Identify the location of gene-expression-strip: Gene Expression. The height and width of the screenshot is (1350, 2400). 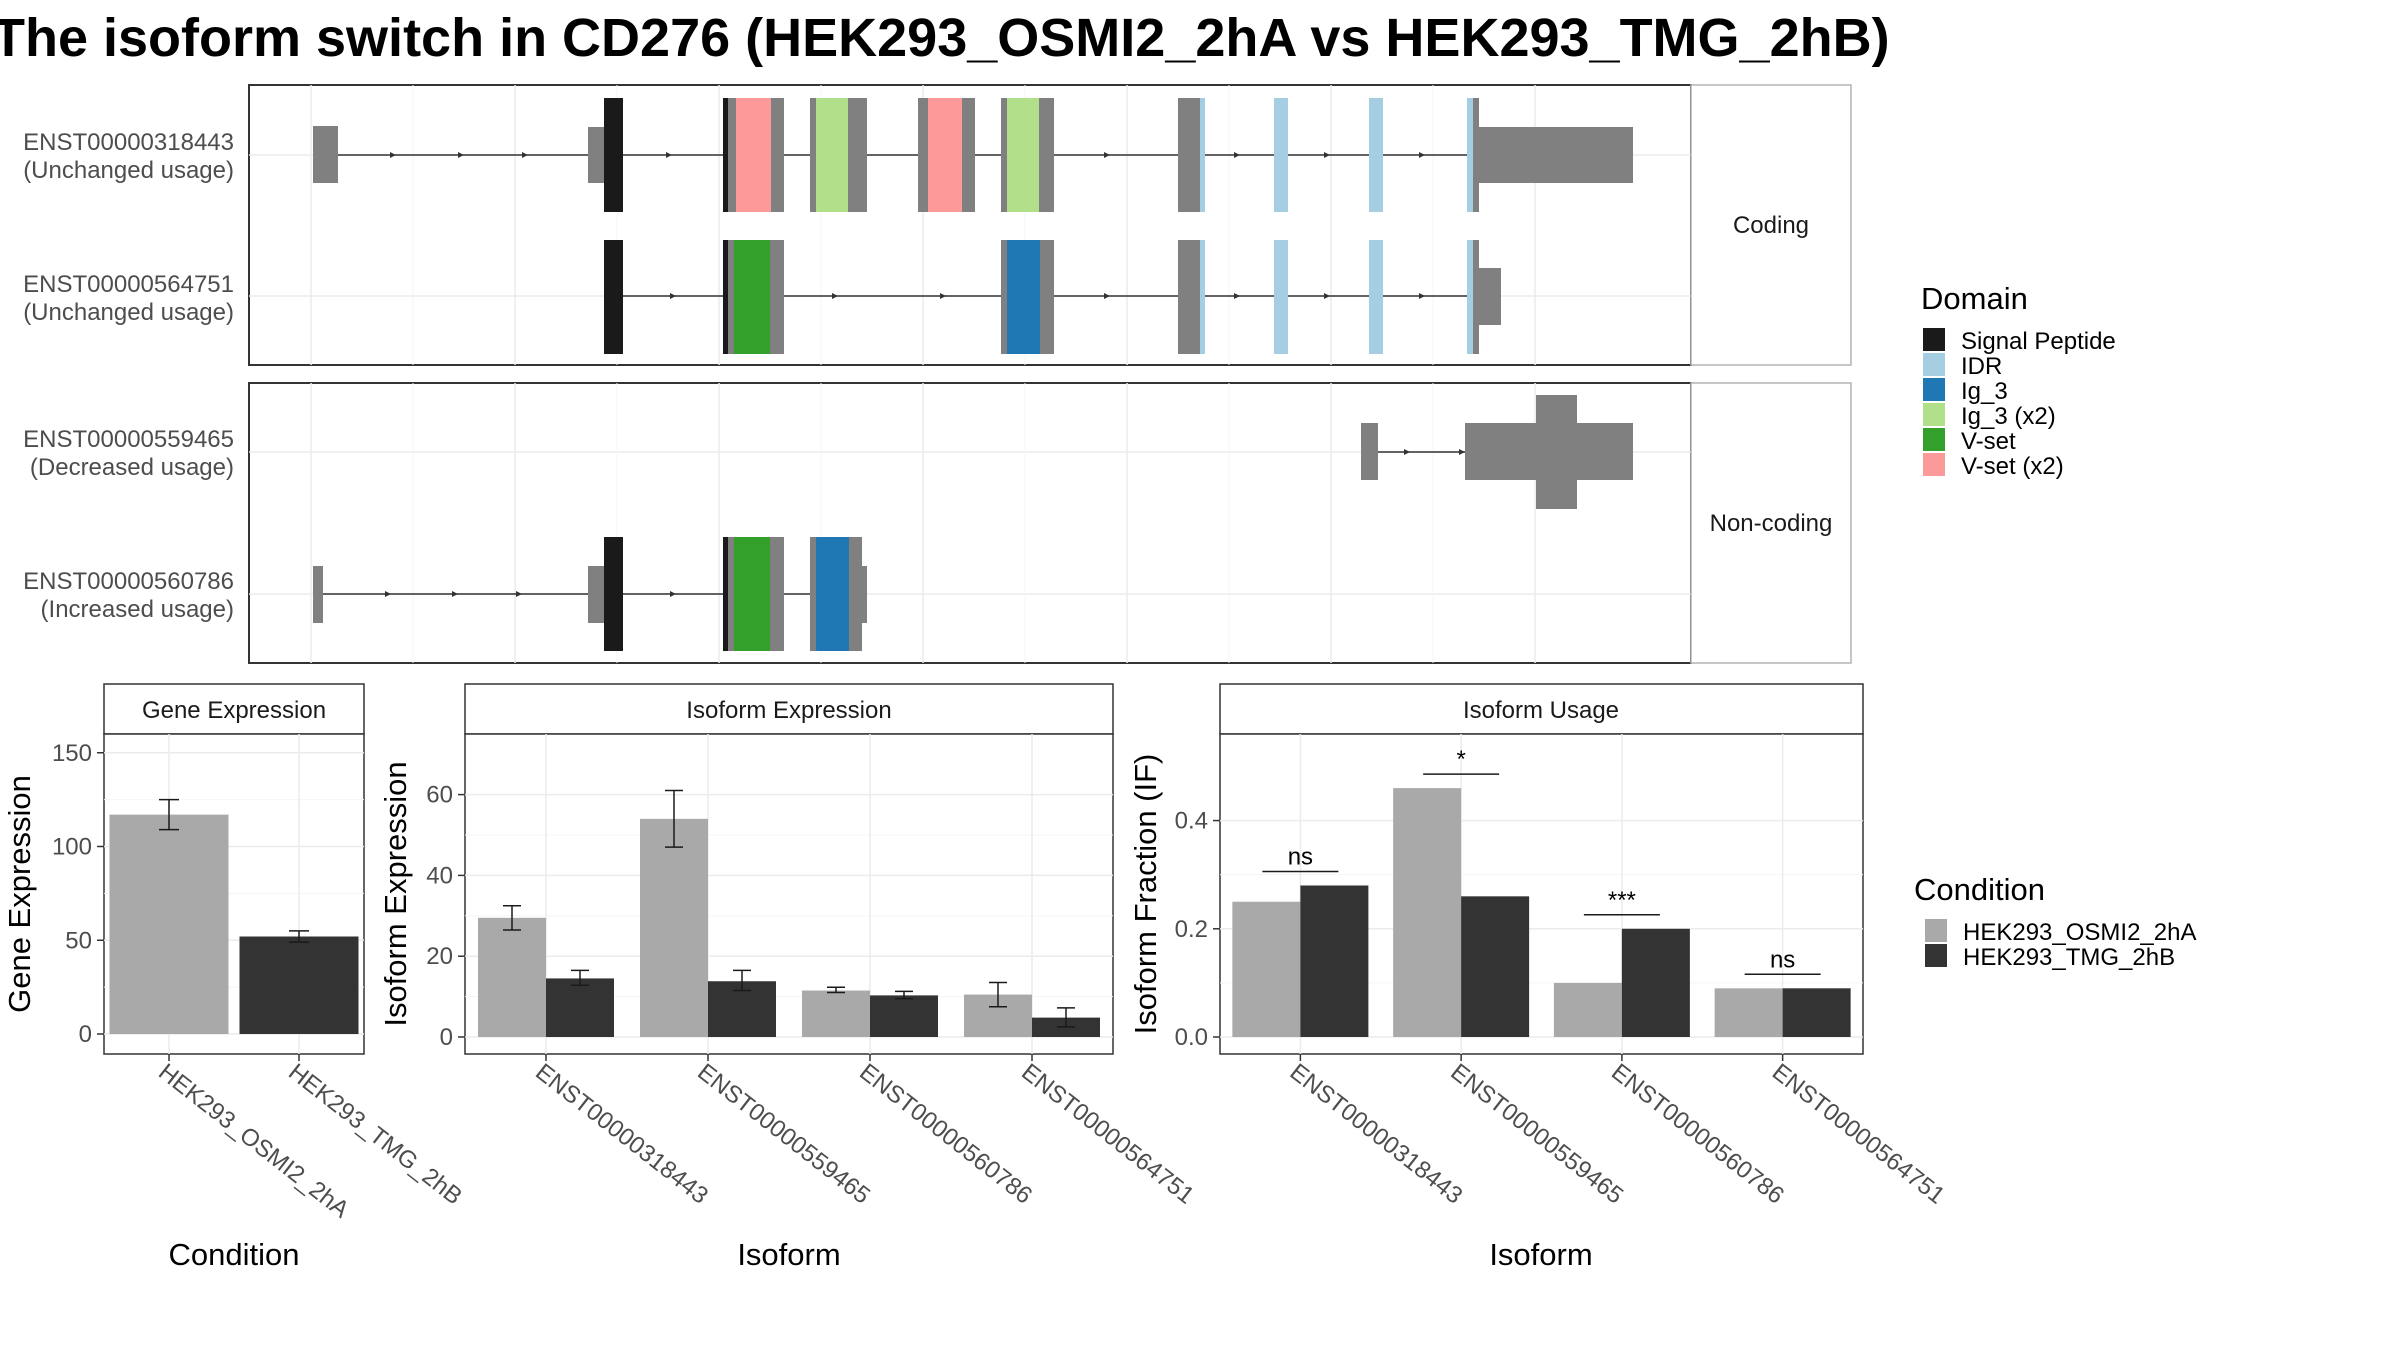
(234, 710).